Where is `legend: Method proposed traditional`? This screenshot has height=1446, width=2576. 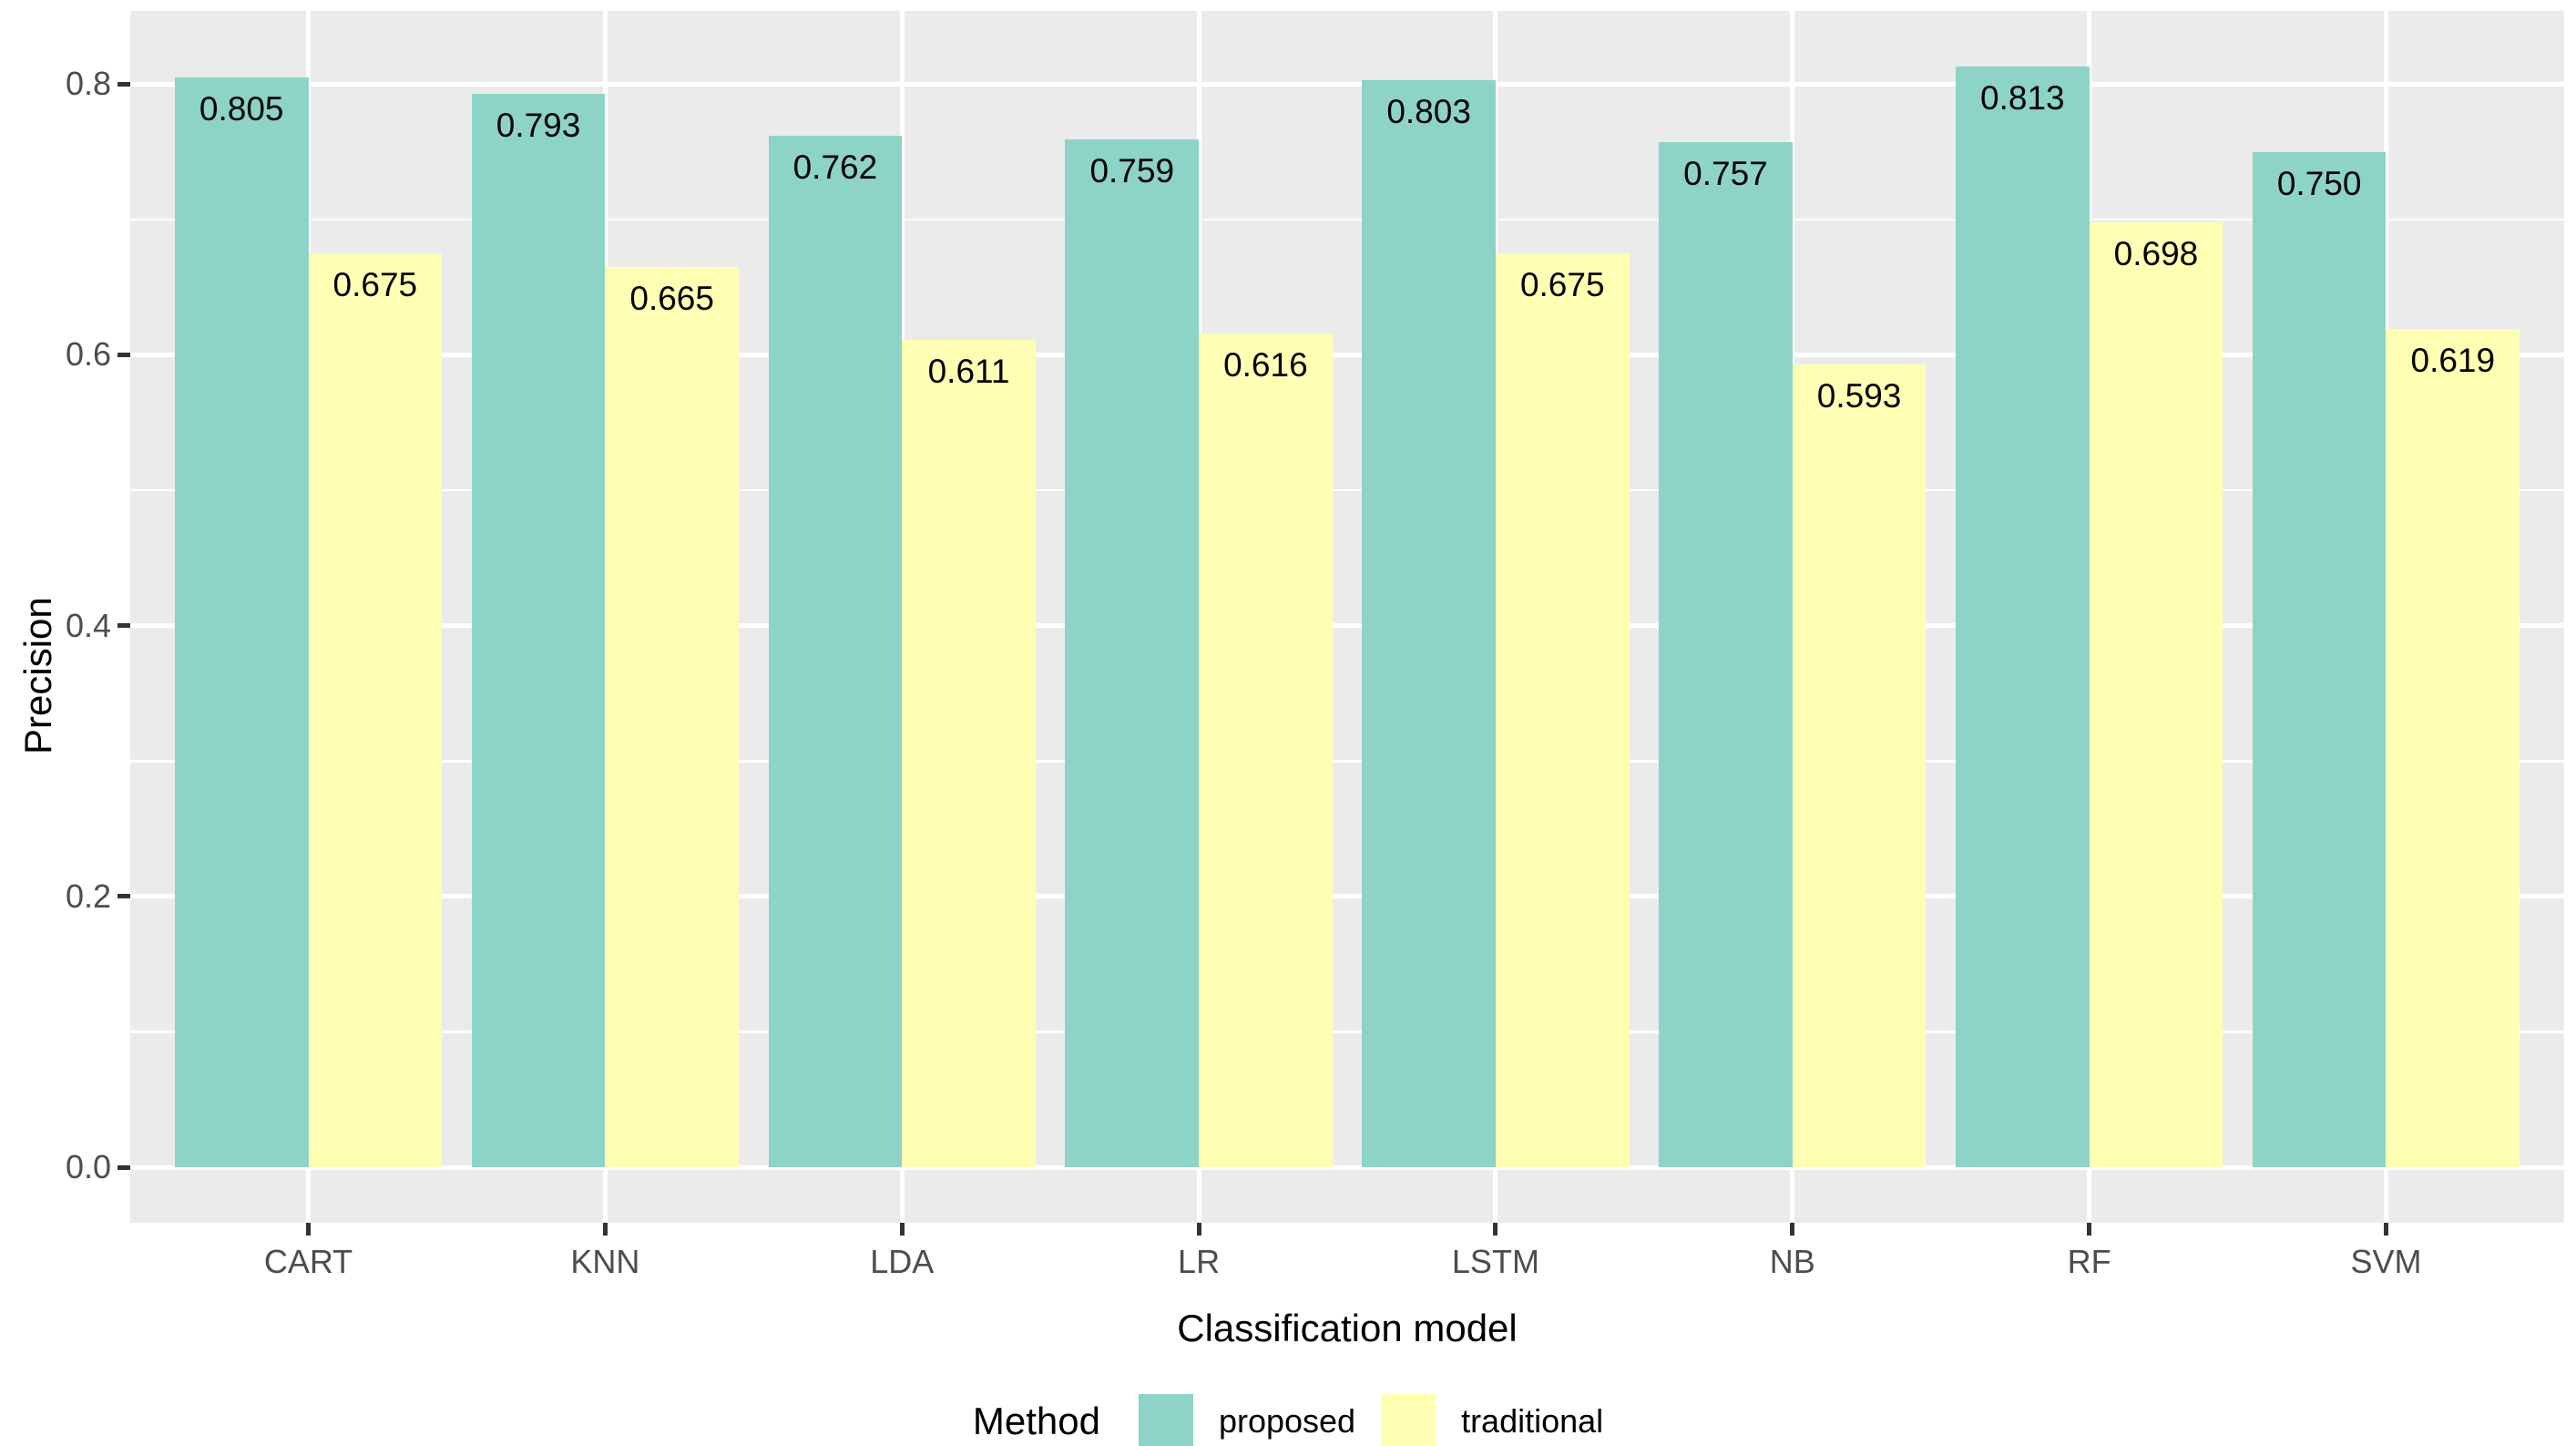 legend: Method proposed traditional is located at coordinates (1288, 1420).